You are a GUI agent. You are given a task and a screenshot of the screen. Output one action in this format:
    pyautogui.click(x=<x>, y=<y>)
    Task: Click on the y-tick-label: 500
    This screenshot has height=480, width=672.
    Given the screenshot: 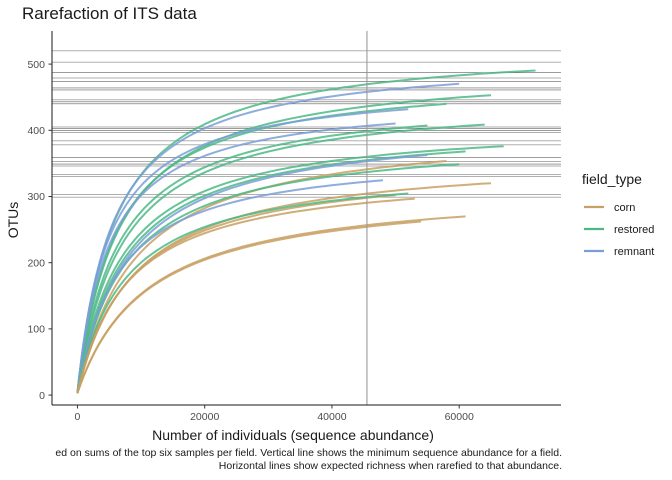 What is the action you would take?
    pyautogui.click(x=36, y=65)
    